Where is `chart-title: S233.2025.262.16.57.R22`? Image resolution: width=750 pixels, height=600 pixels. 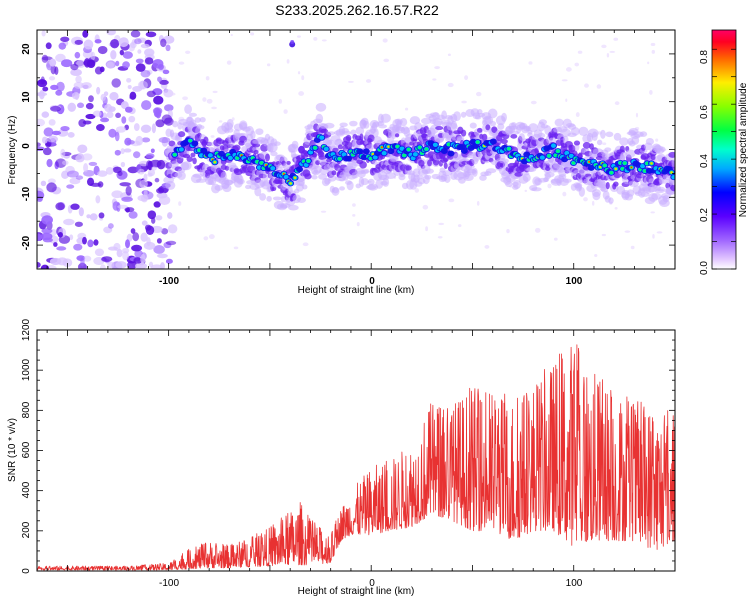 chart-title: S233.2025.262.16.57.R22 is located at coordinates (357, 10).